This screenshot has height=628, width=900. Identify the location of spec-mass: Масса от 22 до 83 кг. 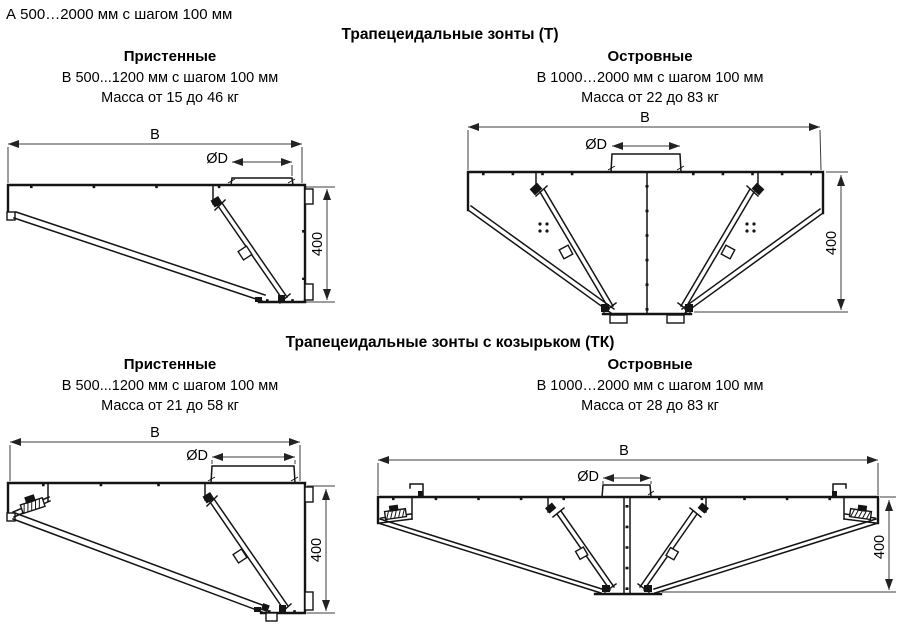
(650, 98).